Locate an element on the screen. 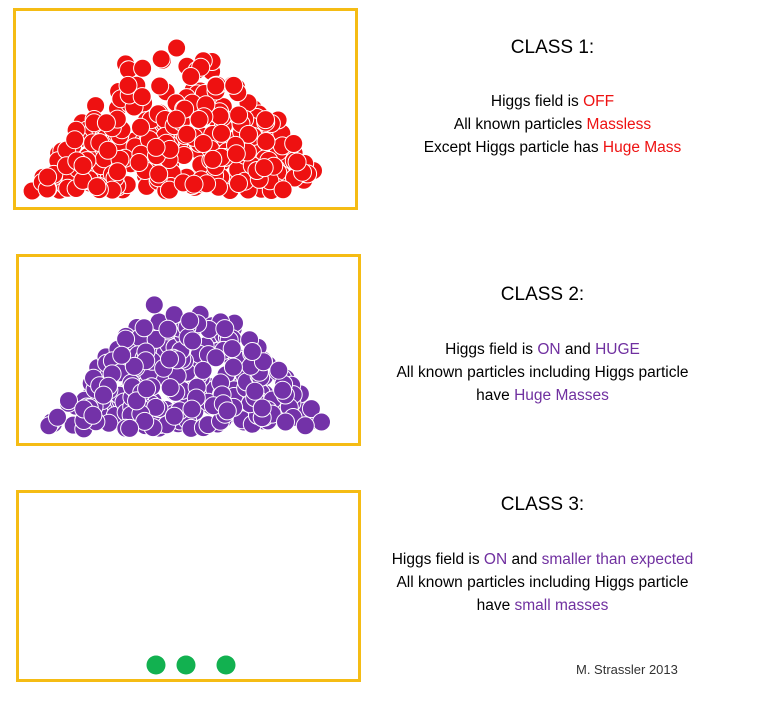 The height and width of the screenshot is (703, 777). class1-line-2: All known particles Massless is located at coordinates (552, 124).